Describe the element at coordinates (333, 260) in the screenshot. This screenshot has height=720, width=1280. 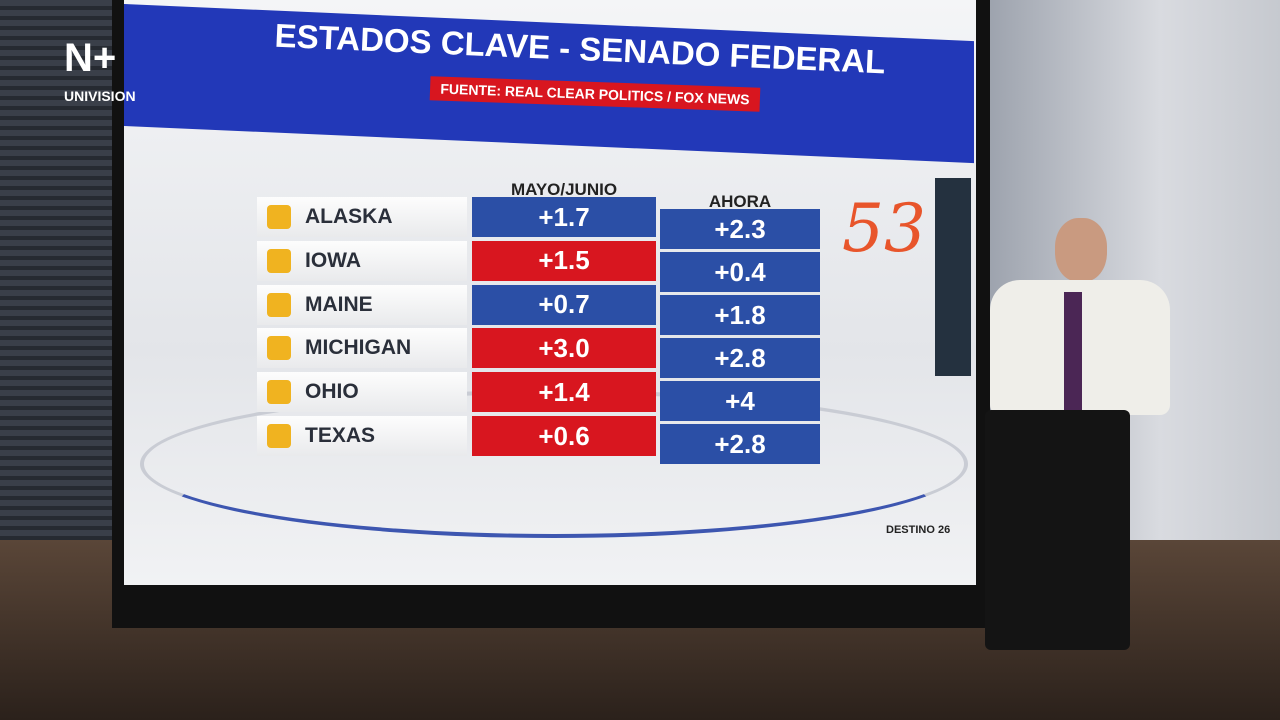
I see `state-label: IOWA` at that location.